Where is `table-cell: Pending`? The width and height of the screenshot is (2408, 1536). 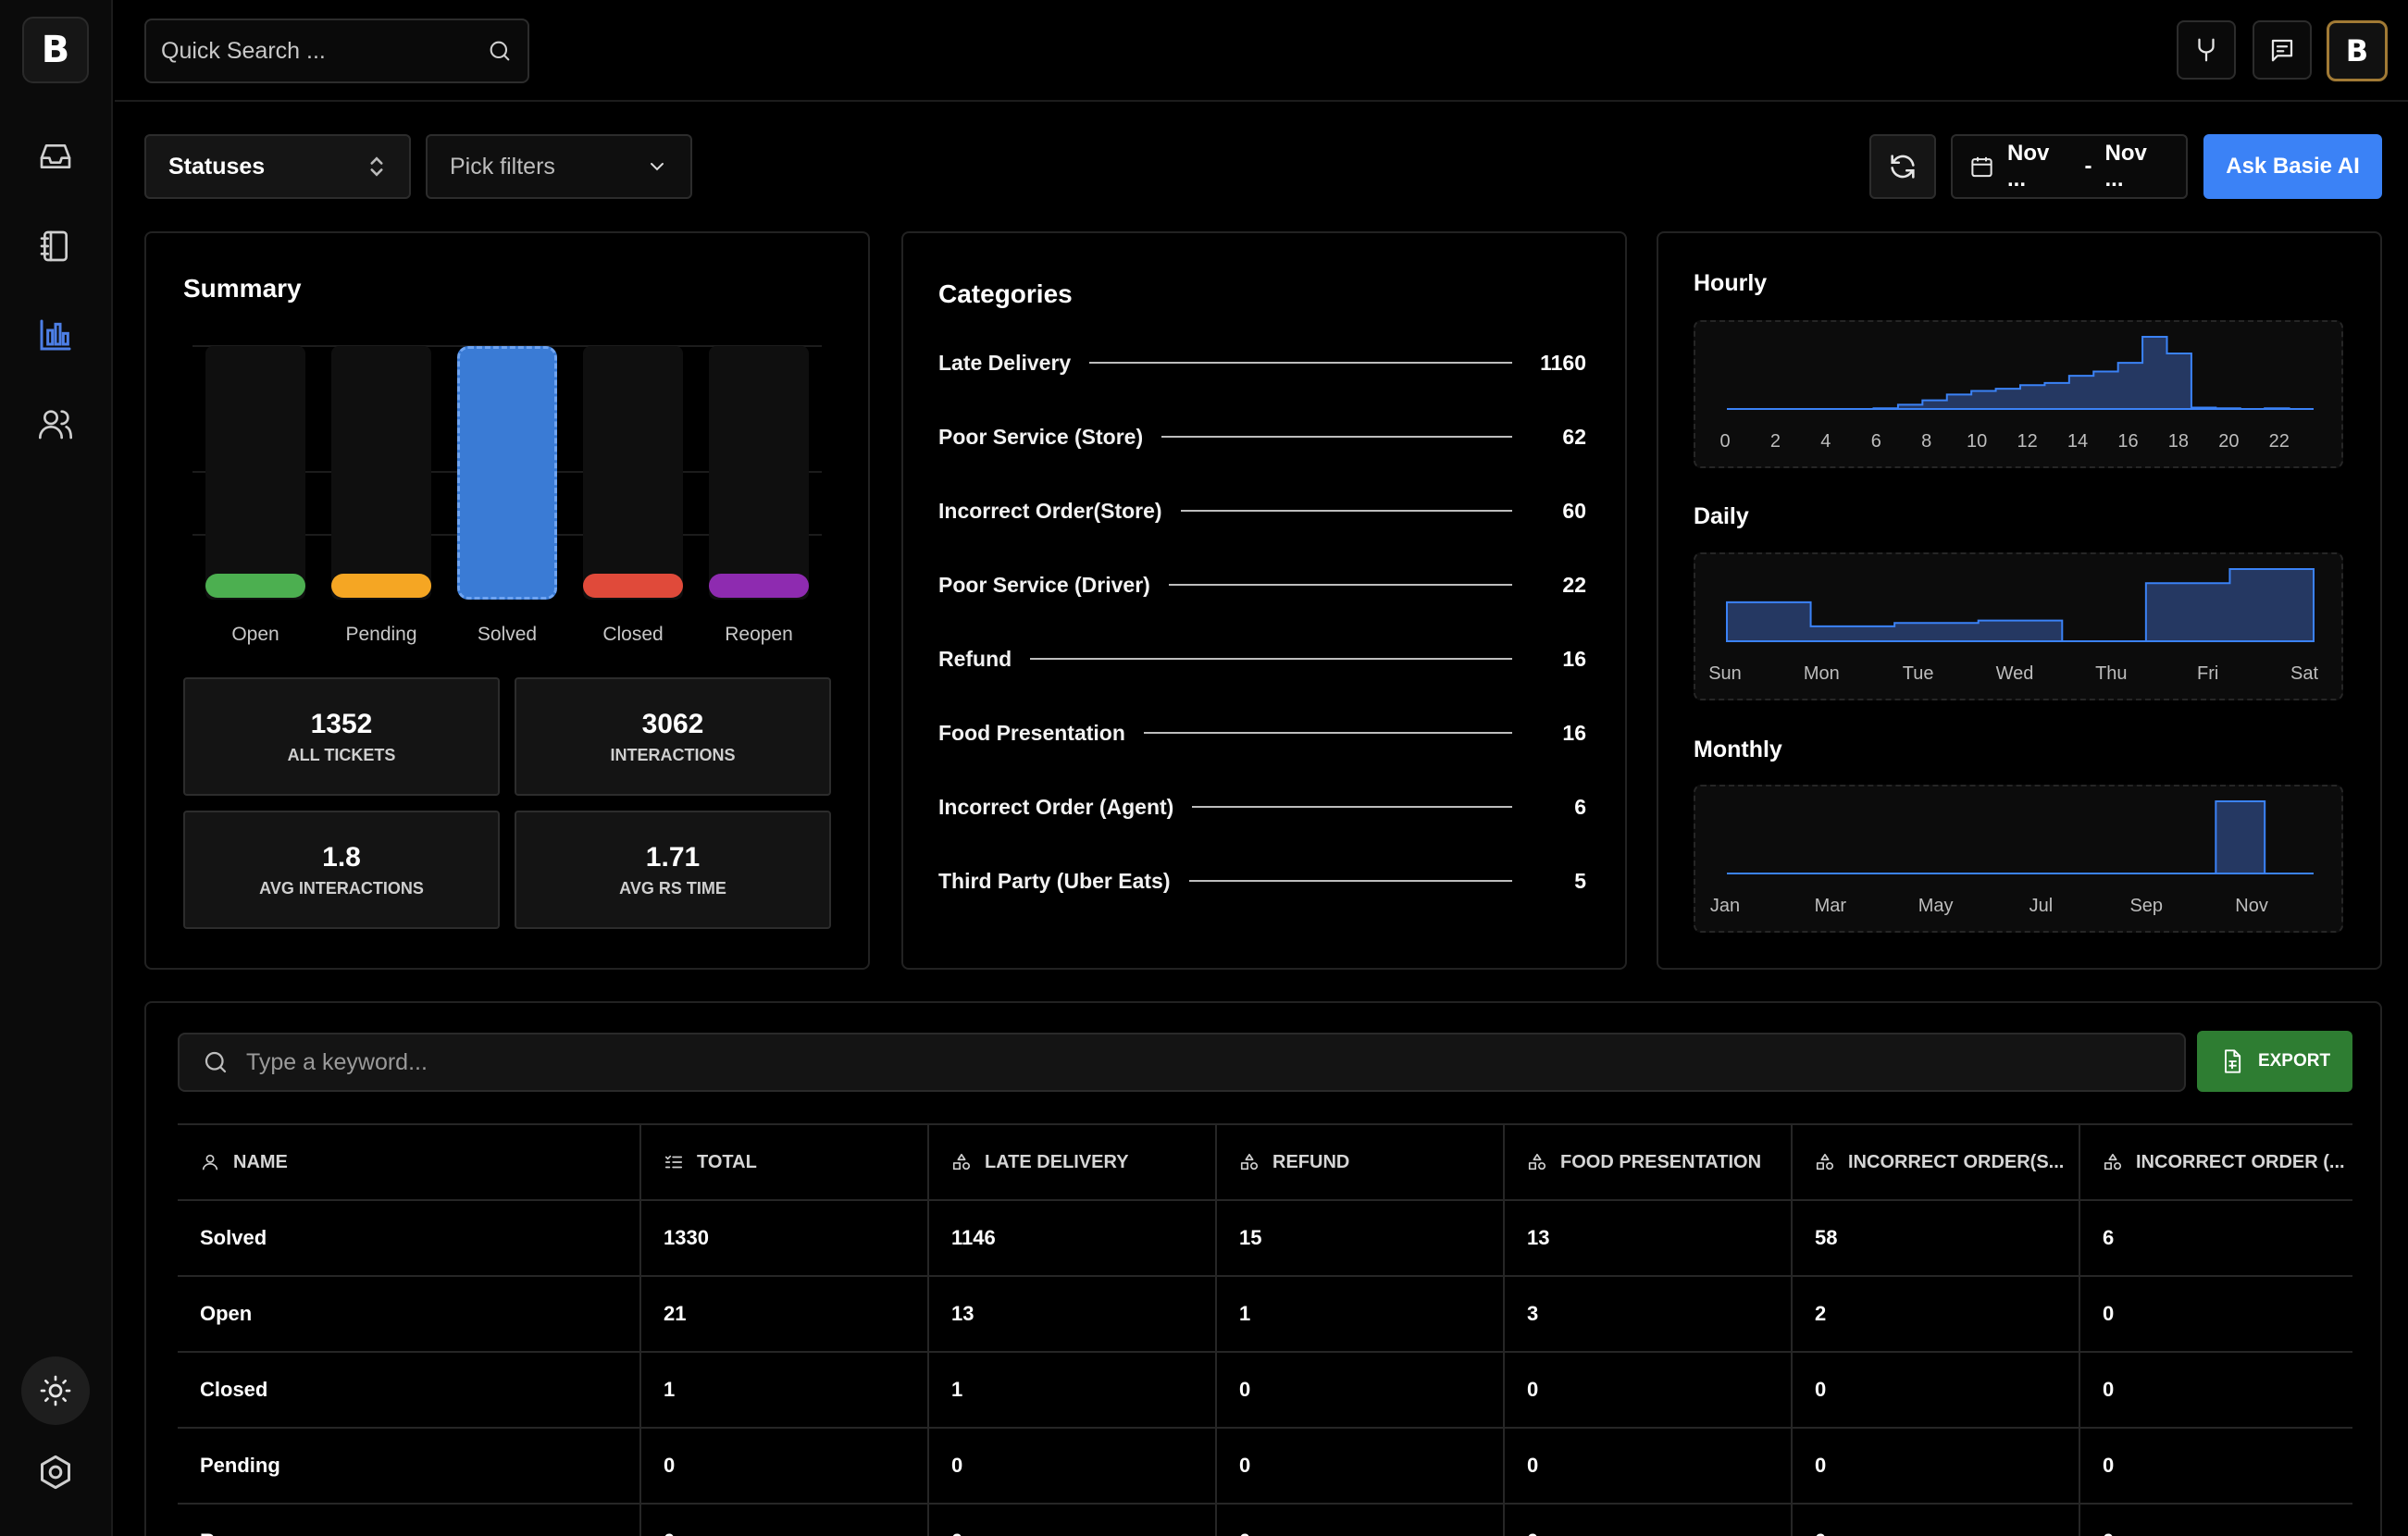 table-cell: Pending is located at coordinates (409, 1466).